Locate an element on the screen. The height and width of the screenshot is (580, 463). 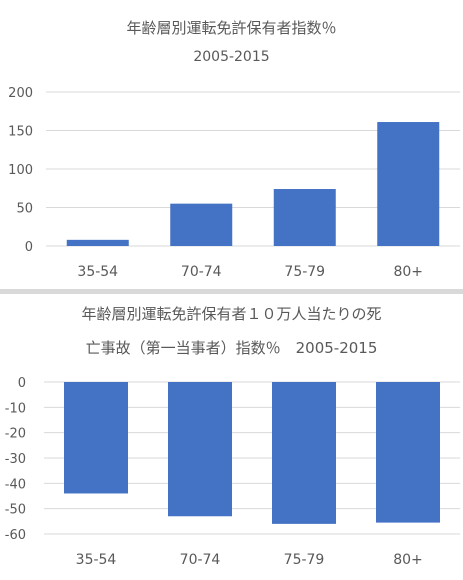
chart1-ytick-label: -40 is located at coordinates (15, 484).